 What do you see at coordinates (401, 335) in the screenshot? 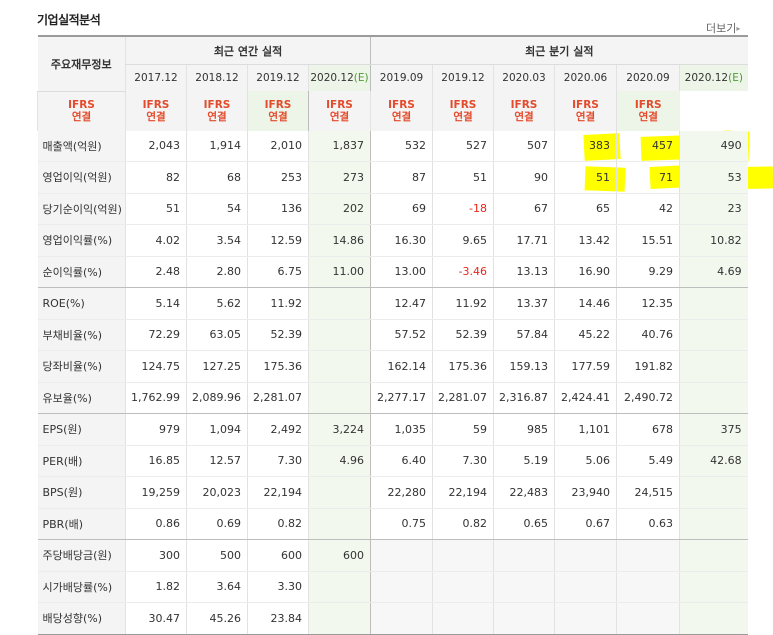
I see `value-cell: 57.52` at bounding box center [401, 335].